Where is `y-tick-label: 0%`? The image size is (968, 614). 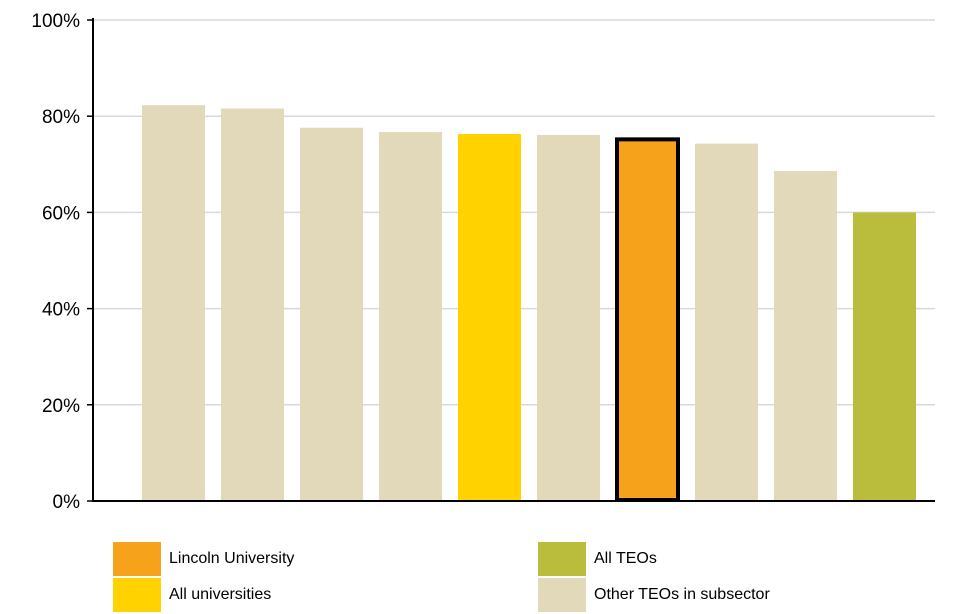
y-tick-label: 0% is located at coordinates (67, 502).